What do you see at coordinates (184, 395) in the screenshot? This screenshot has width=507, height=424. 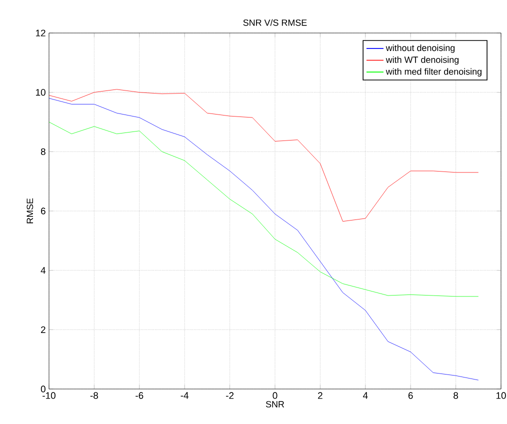 I see `x-tick-label: -4` at bounding box center [184, 395].